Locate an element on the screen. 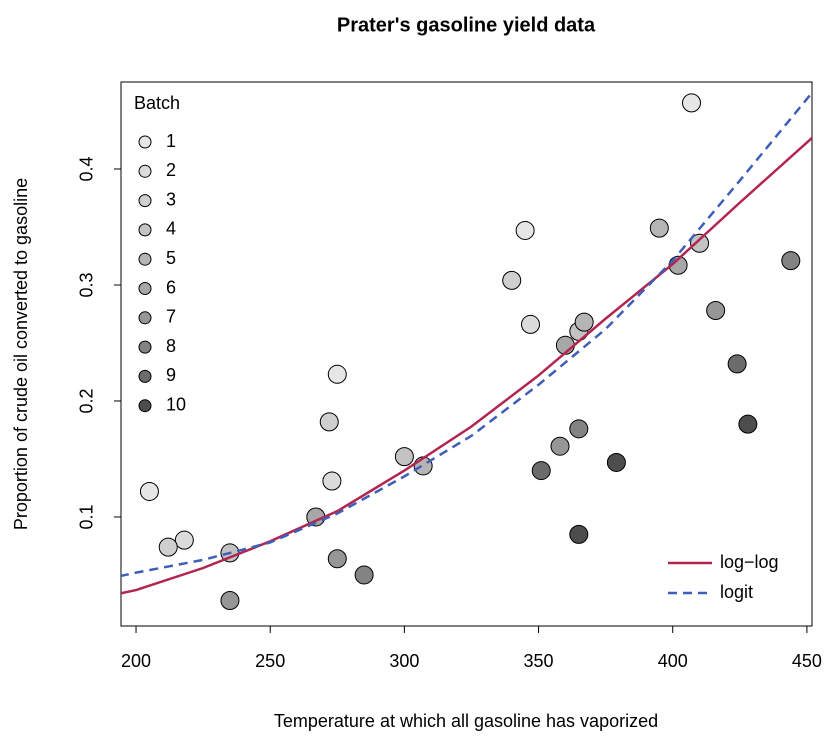 This screenshot has height=738, width=835. legend-label: 1 is located at coordinates (171, 141).